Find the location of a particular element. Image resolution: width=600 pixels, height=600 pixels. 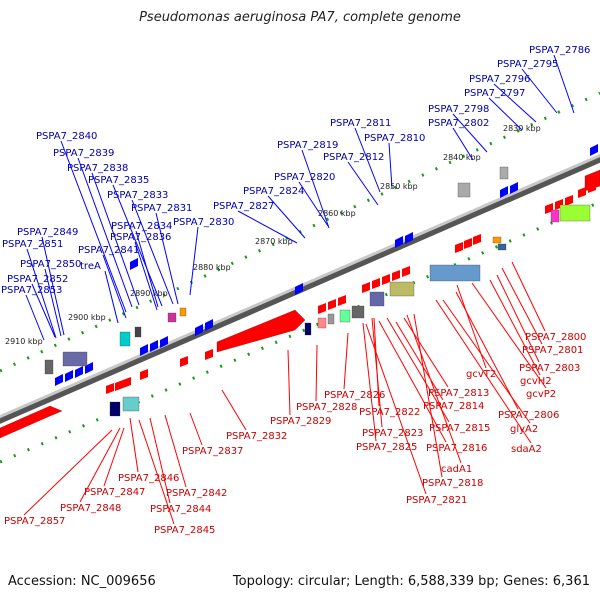

tick-label: 2910 kbp is located at coordinates (24, 341).